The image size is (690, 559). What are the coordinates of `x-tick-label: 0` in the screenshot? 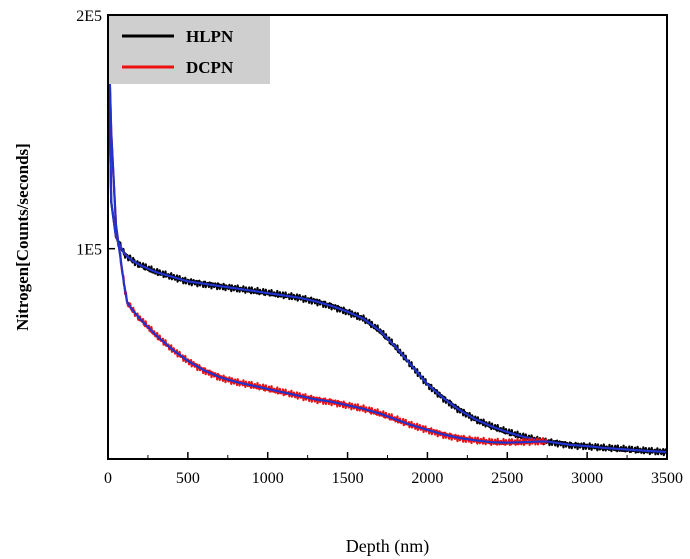 It's located at (108, 478).